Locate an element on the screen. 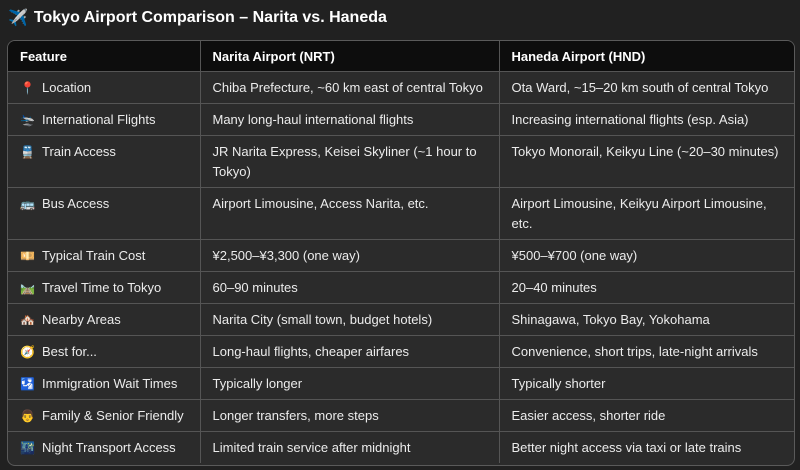  feature-cell: 🌃 Night Transport Access is located at coordinates (104, 447).